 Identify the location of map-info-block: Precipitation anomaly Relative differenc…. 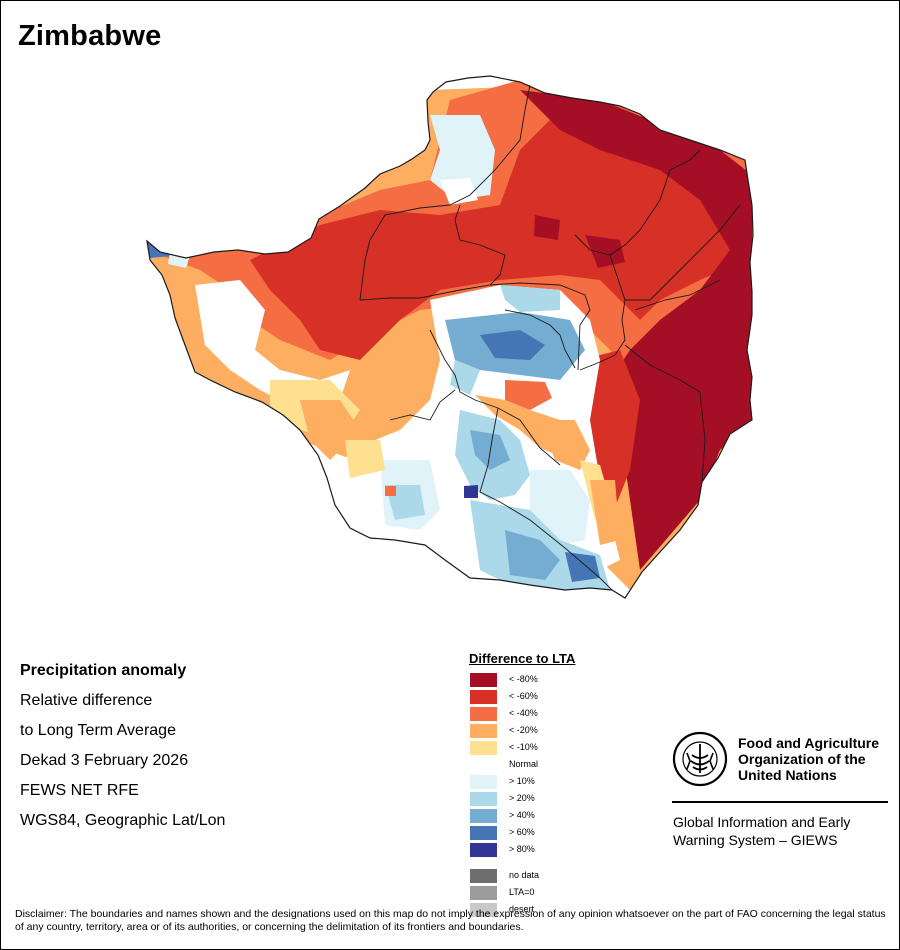
(122, 746).